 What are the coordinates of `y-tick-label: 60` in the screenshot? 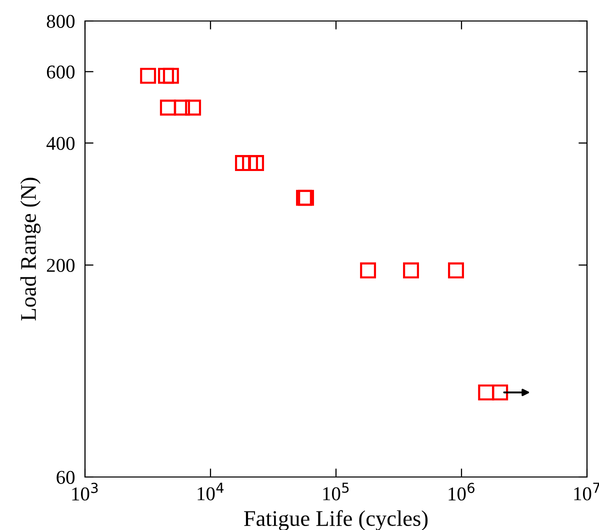 It's located at (65, 477).